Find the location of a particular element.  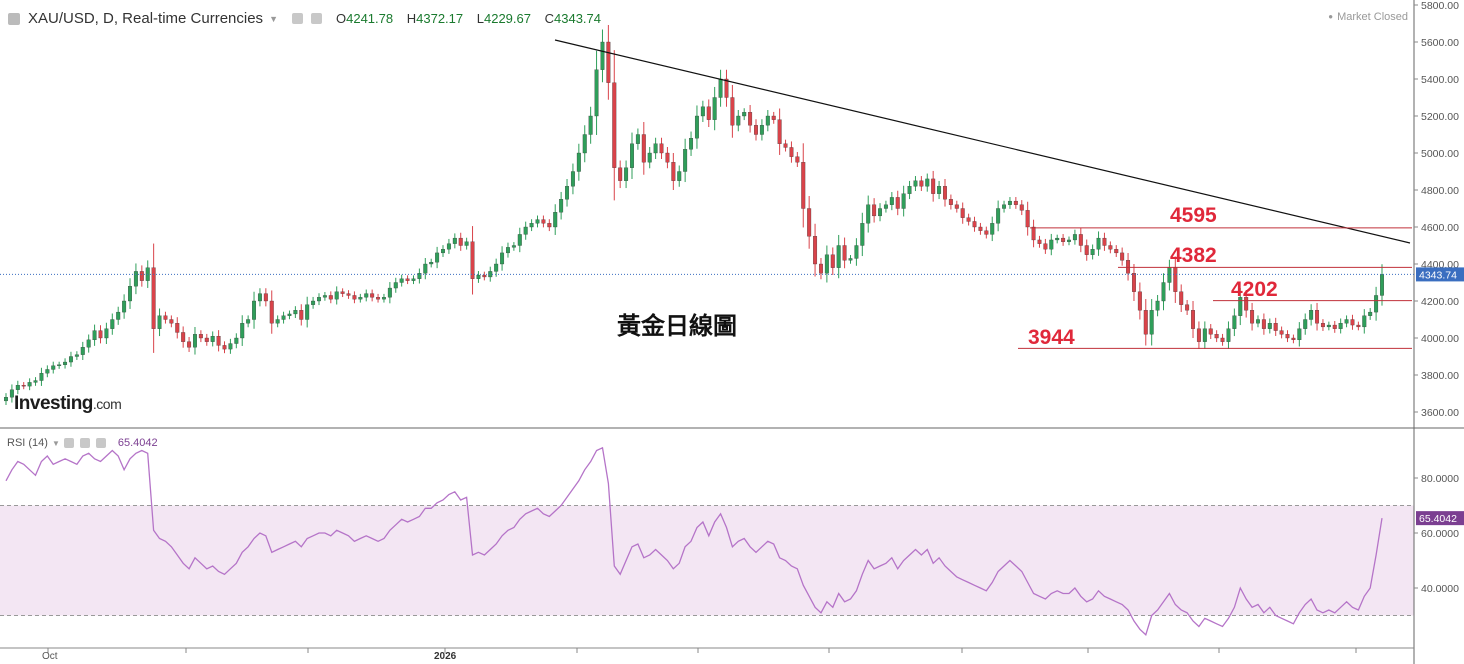

rsi-label: RSI (14) is located at coordinates (27, 443).